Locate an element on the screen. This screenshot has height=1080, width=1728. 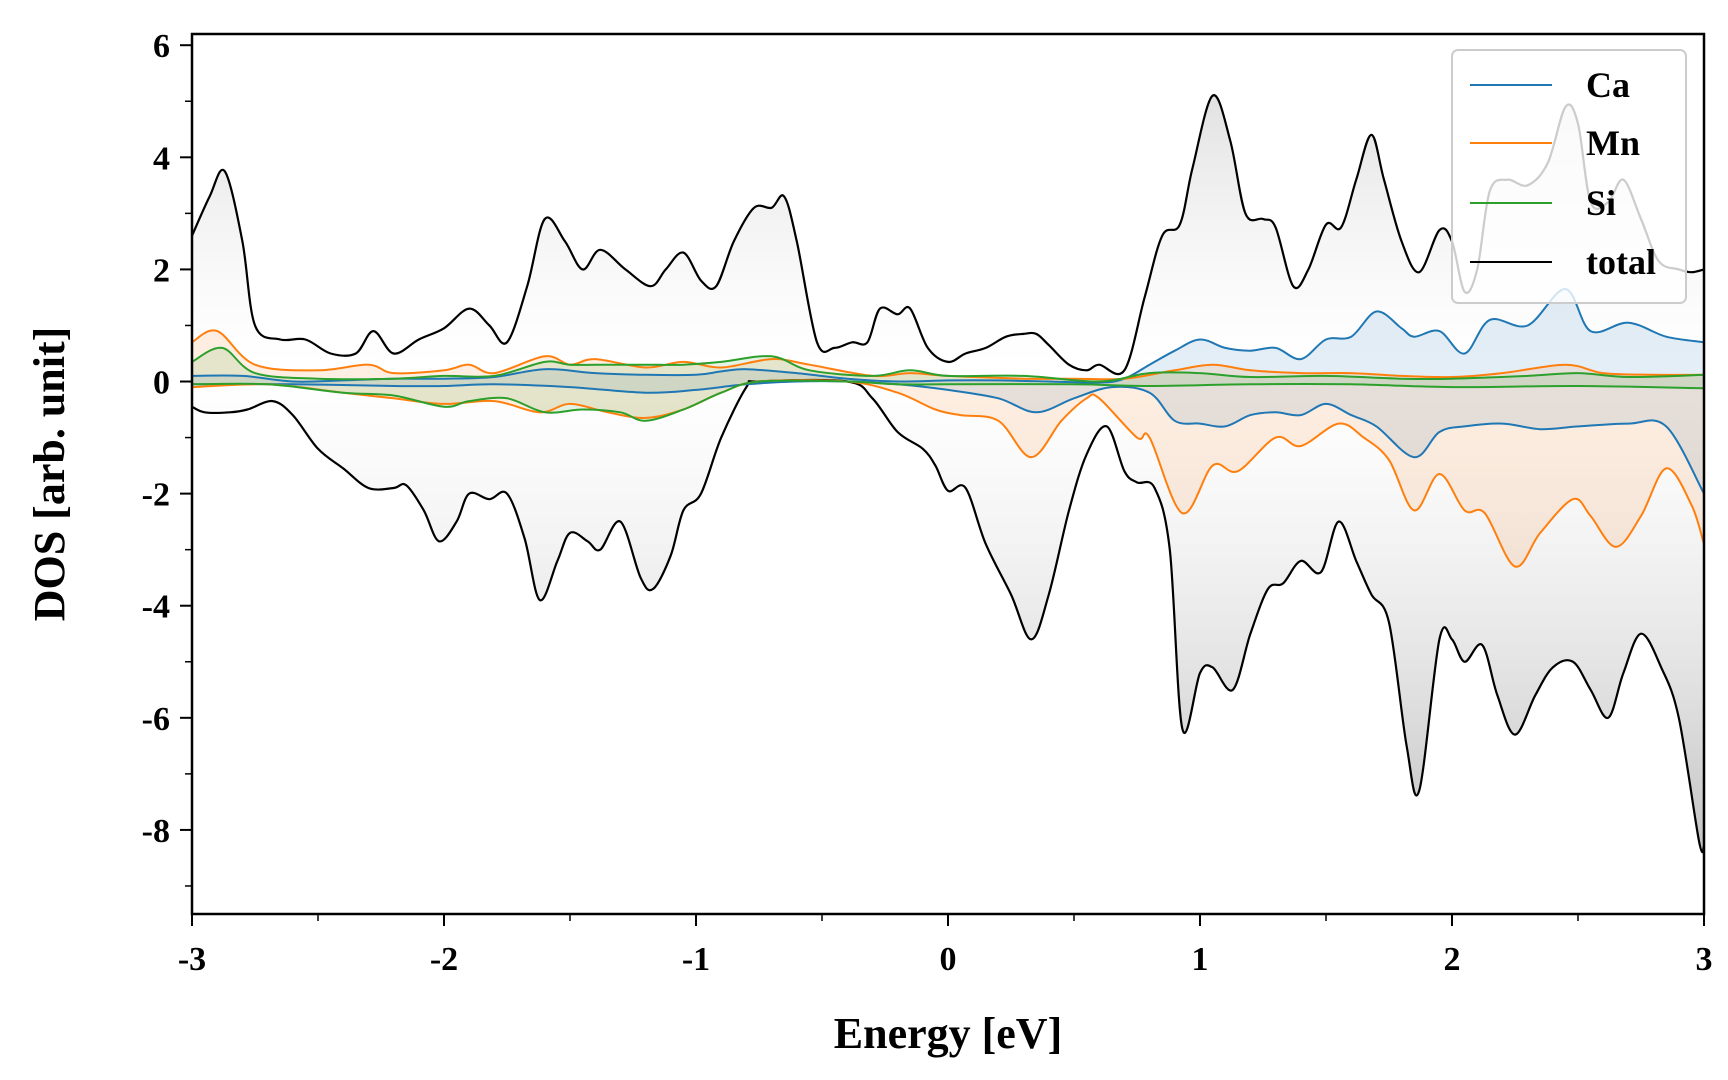
y-tick-label: 0 is located at coordinates (161, 383).